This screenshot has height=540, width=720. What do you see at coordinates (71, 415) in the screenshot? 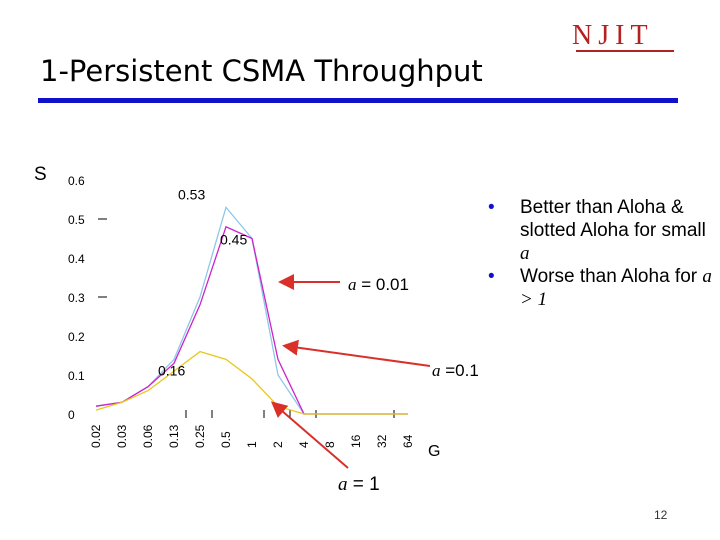
I see `y-tick-label: 0` at bounding box center [71, 415].